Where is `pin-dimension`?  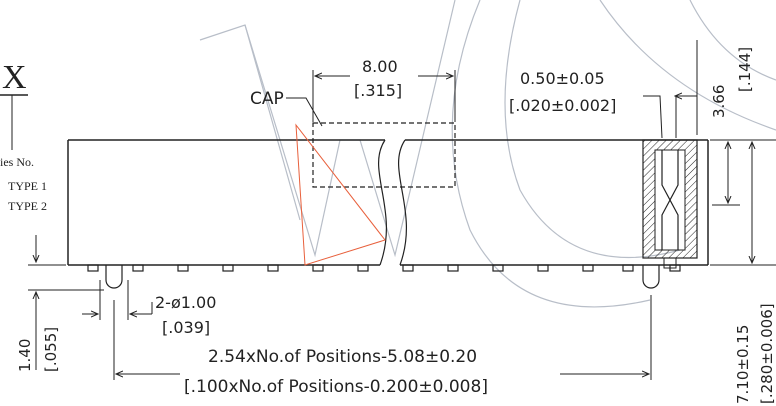 pin-dimension is located at coordinates (66, 302).